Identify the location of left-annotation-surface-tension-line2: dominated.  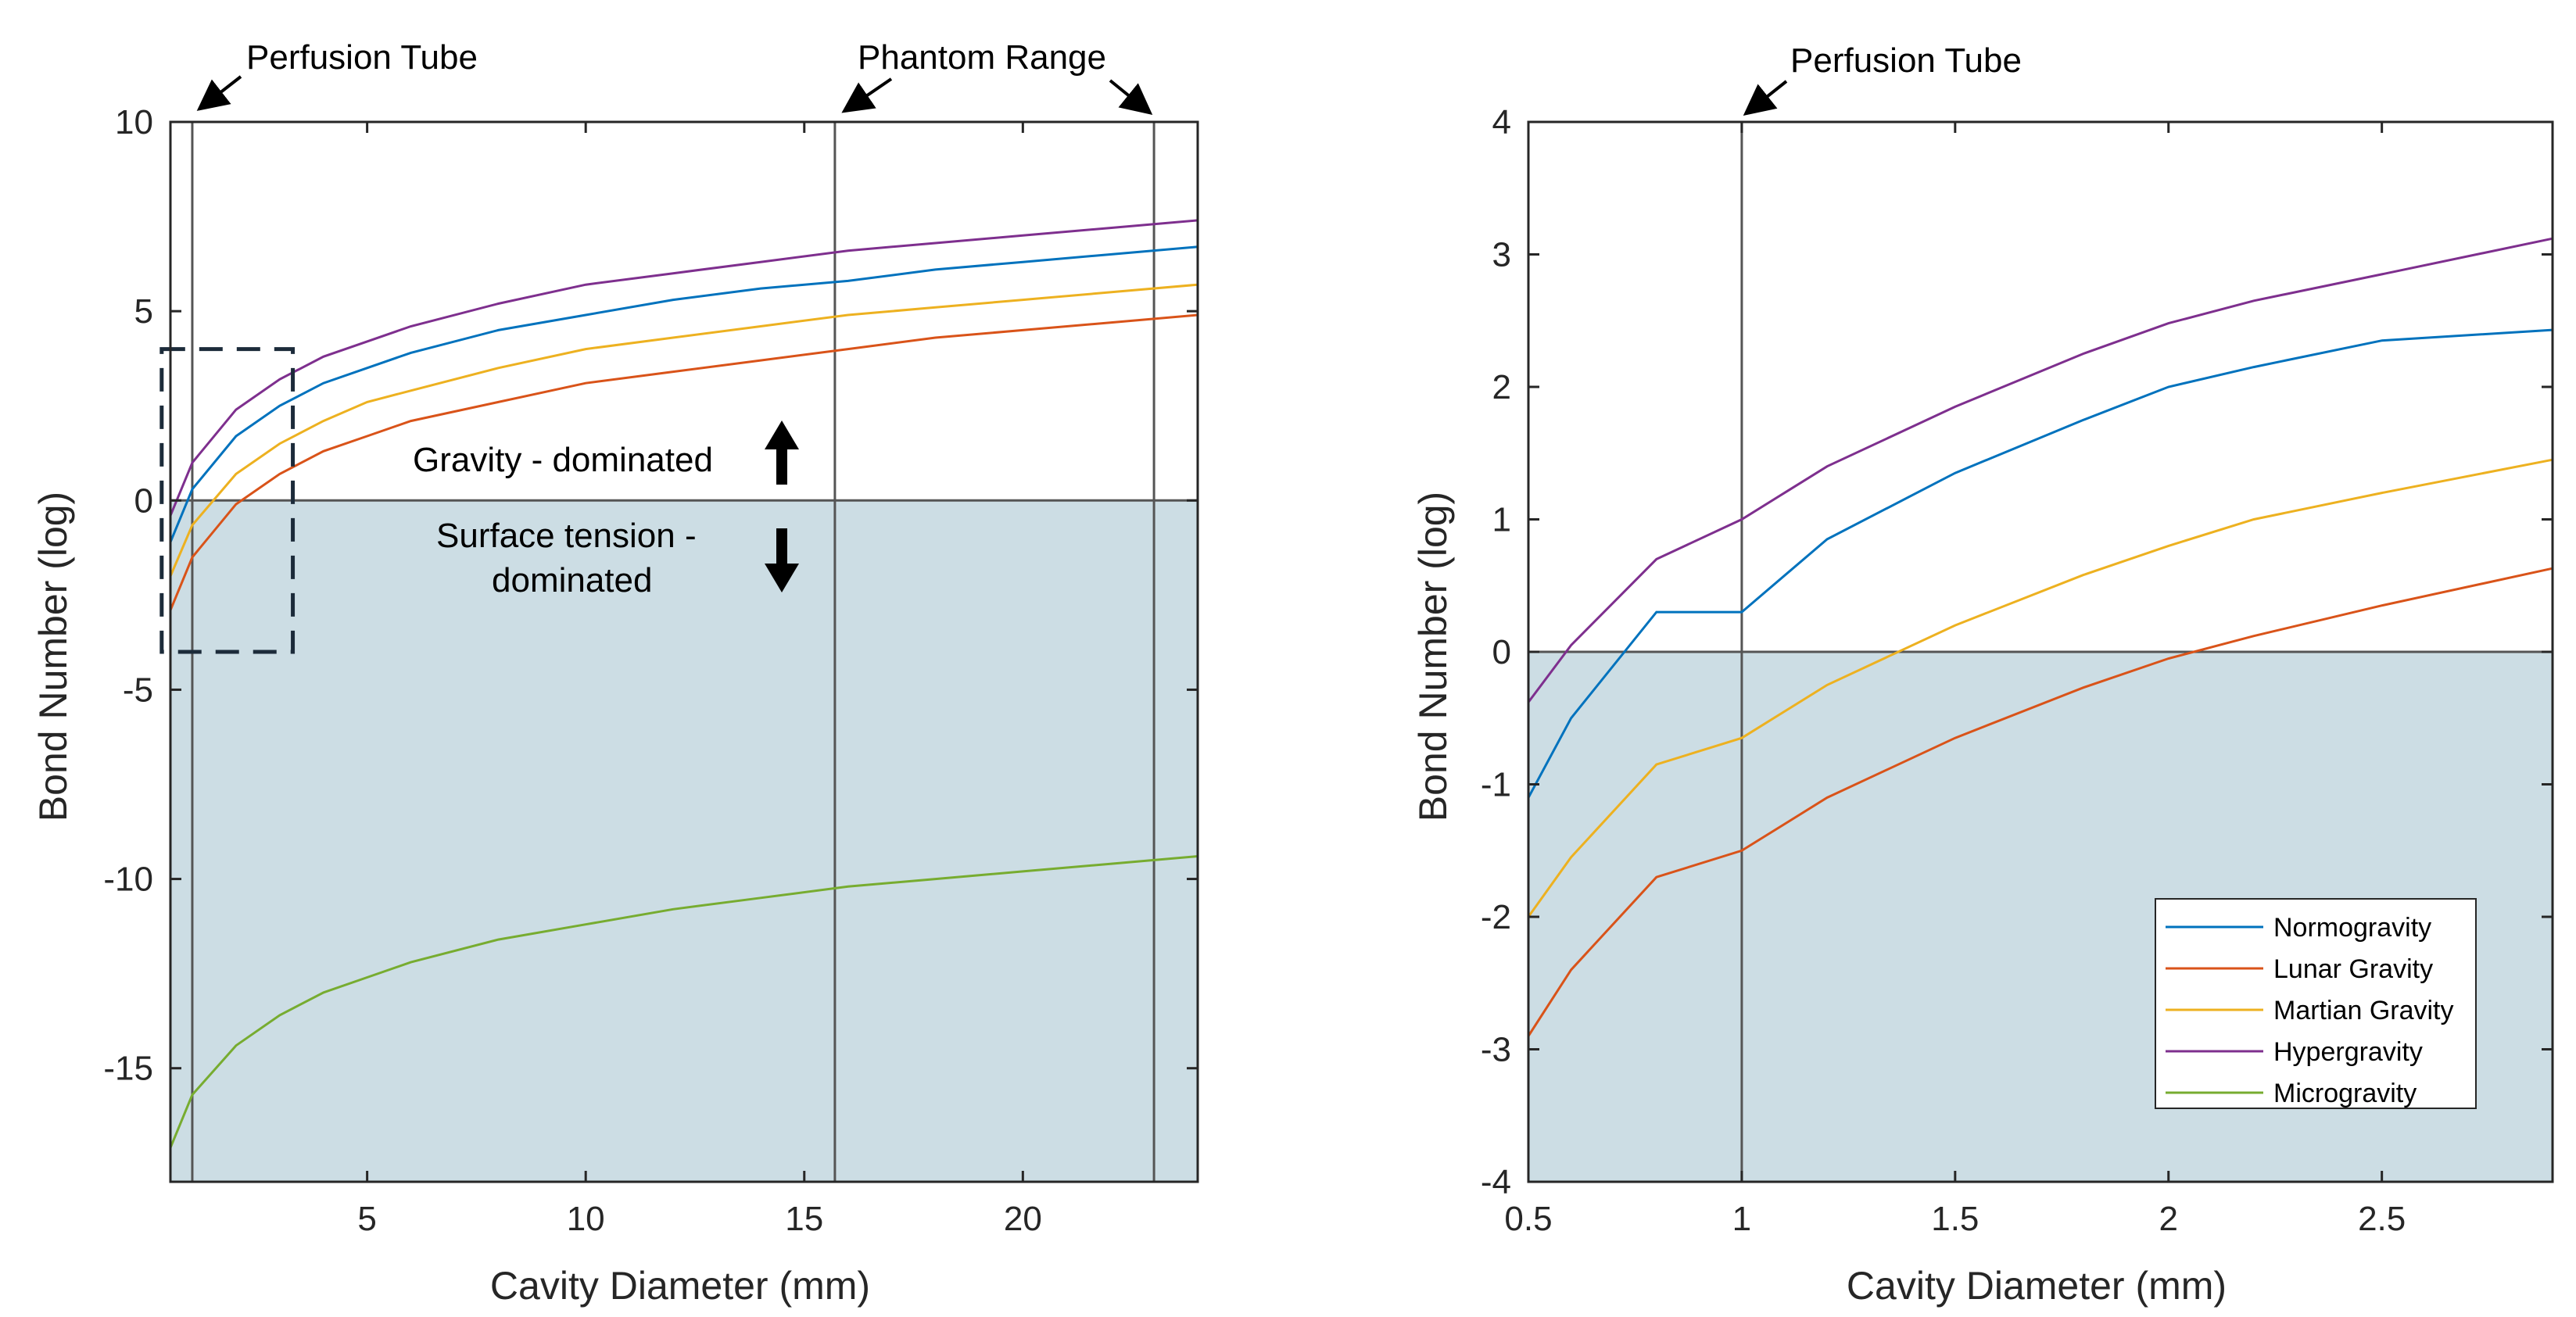
(572, 580).